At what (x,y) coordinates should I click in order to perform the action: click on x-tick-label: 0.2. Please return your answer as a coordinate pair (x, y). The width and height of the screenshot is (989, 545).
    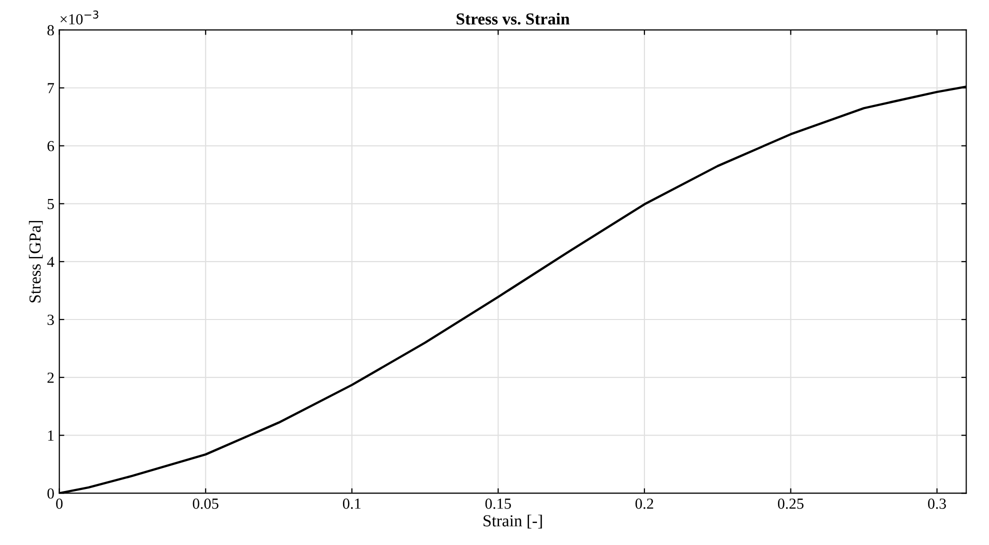
    Looking at the image, I should click on (644, 503).